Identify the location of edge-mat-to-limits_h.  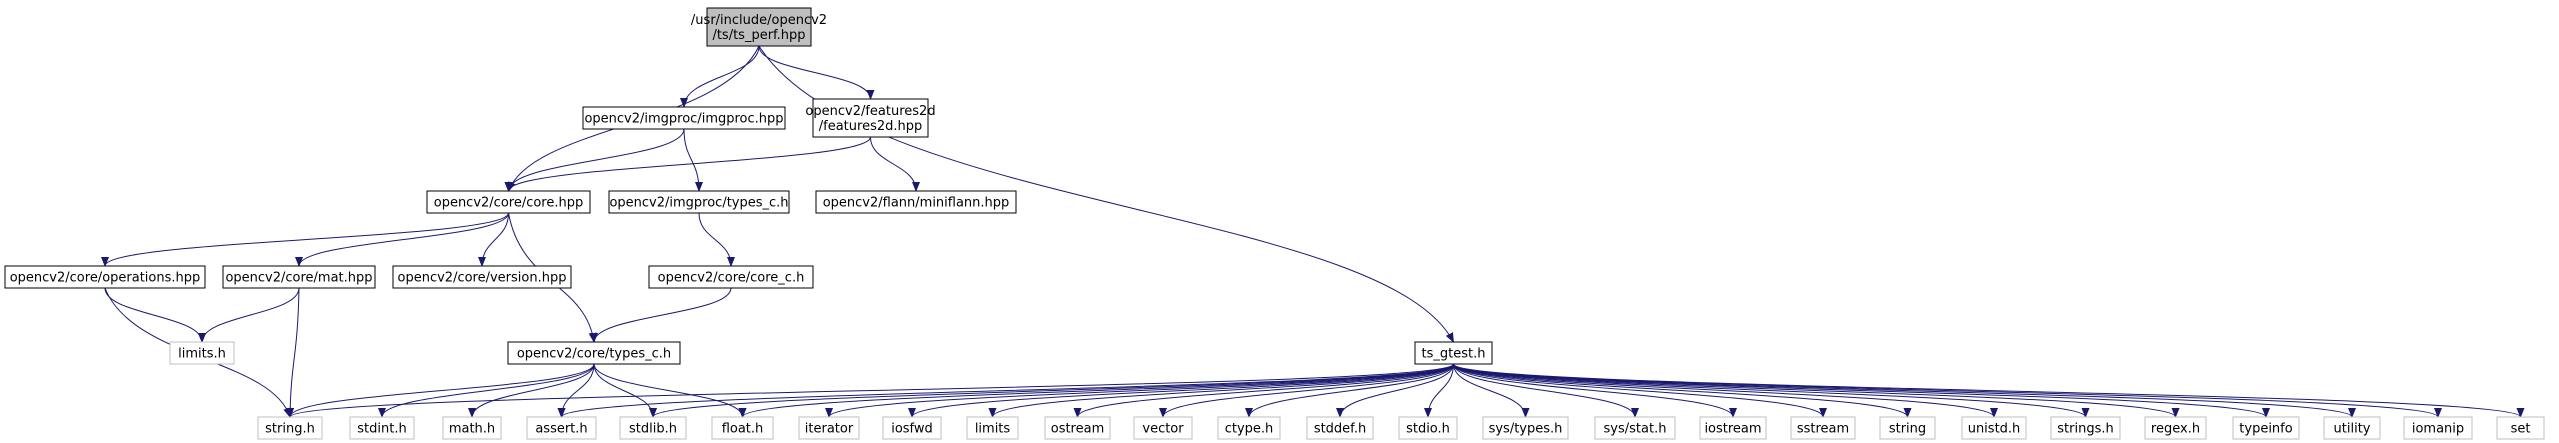
(249, 315).